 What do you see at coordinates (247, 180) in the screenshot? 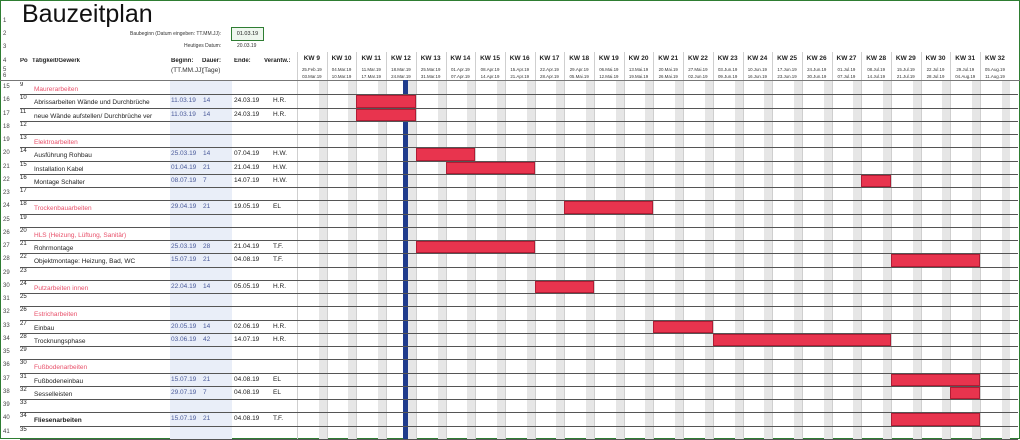
I see `row-ende: 14.07.19` at bounding box center [247, 180].